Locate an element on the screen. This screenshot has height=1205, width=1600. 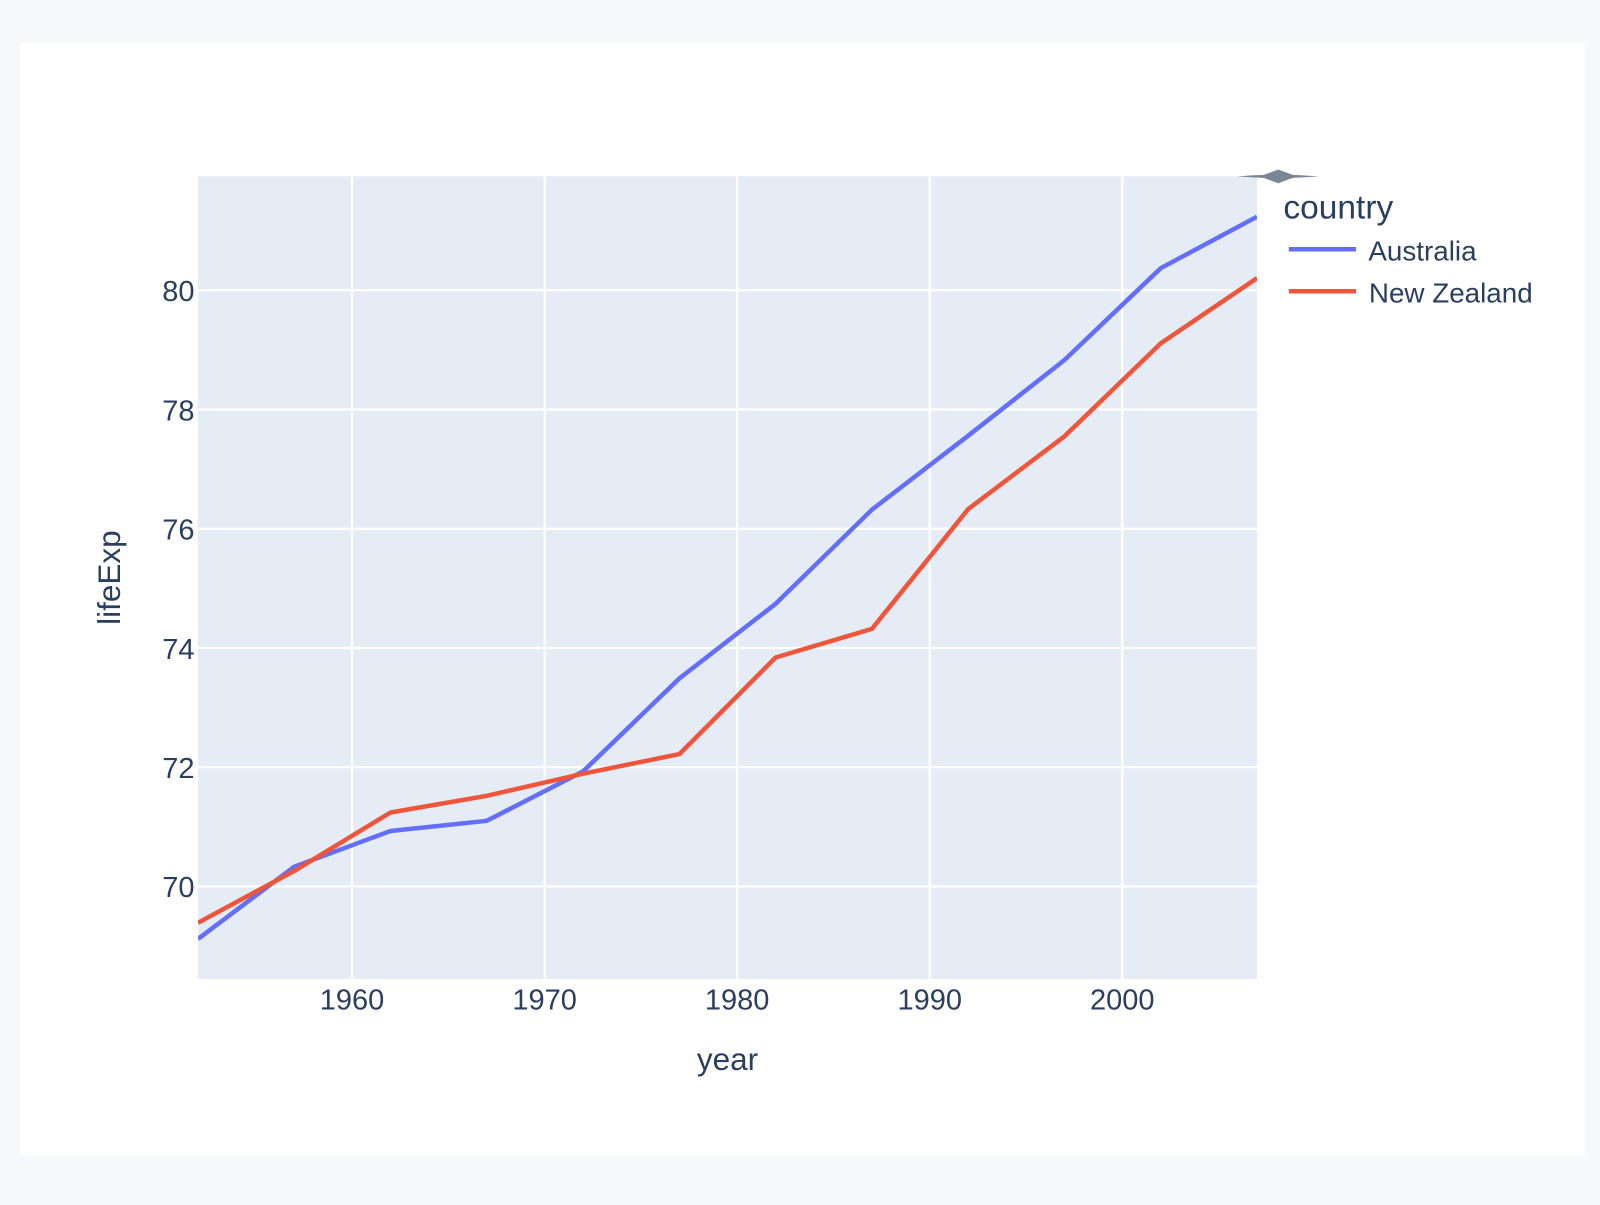
svg-text: 1970 is located at coordinates (544, 1001).